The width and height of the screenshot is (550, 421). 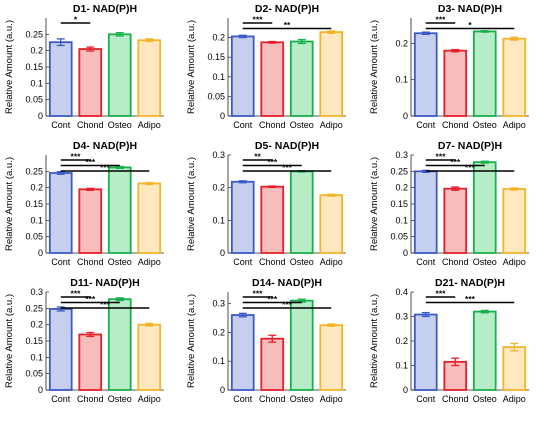 I want to click on y-tick-label: 0.4, so click(x=401, y=292).